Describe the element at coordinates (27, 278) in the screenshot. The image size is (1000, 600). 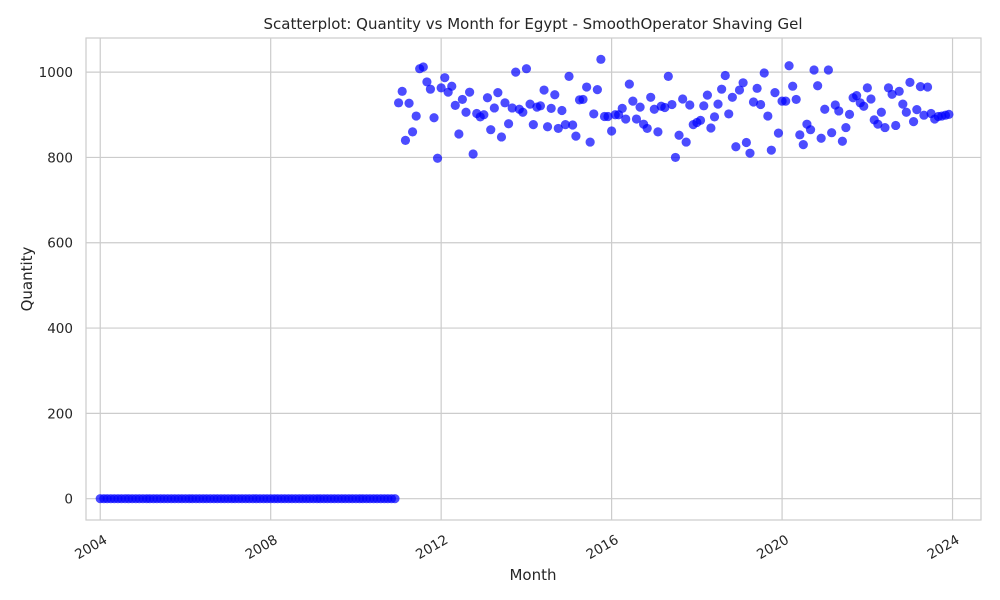
I see `y-axis-label: Quantity` at that location.